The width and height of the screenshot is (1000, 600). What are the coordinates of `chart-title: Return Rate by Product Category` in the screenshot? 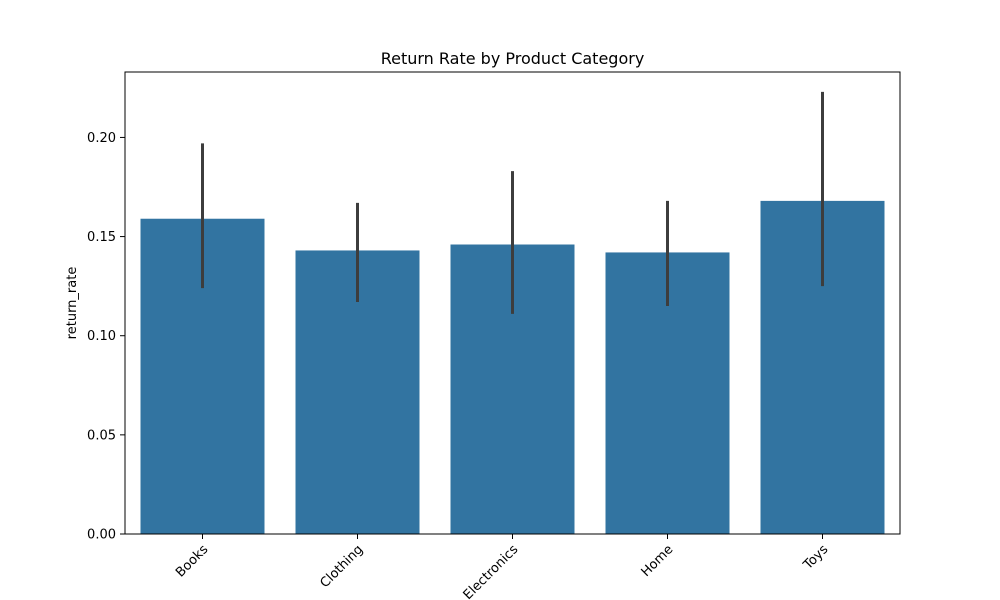 It's located at (513, 58).